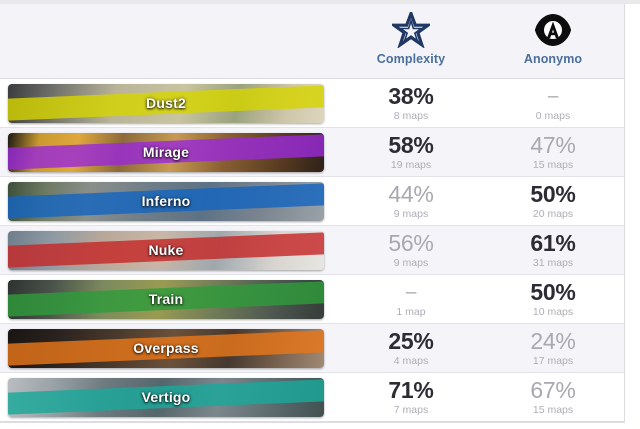 The height and width of the screenshot is (429, 640). I want to click on map-name-label: Inferno, so click(166, 201).